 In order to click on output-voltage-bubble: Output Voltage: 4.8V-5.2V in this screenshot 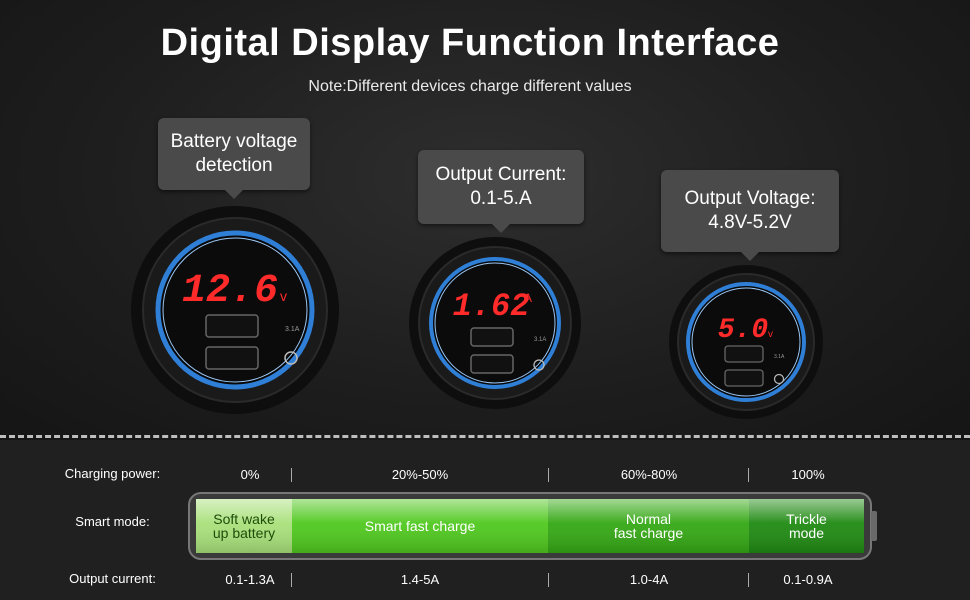, I will do `click(750, 215)`.